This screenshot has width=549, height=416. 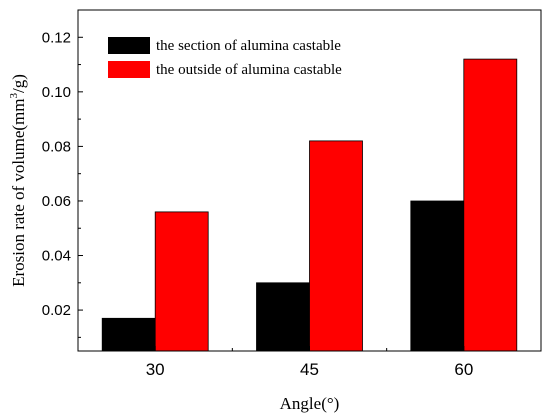 I want to click on y-tick-label: 0.04, so click(x=56, y=256).